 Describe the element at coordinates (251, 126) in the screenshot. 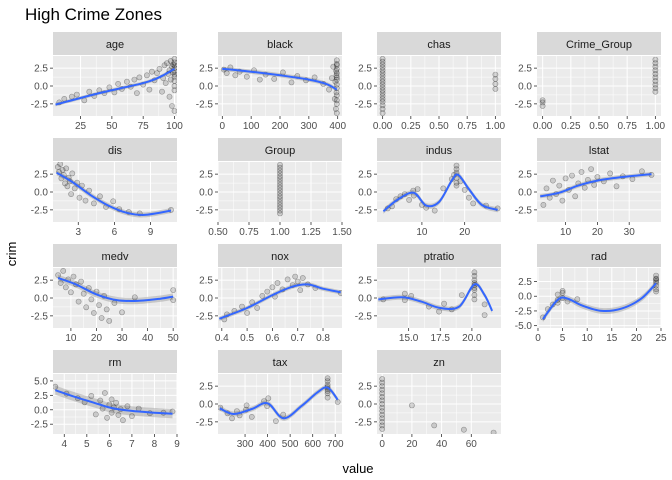

I see `x-tick-label: 100` at that location.